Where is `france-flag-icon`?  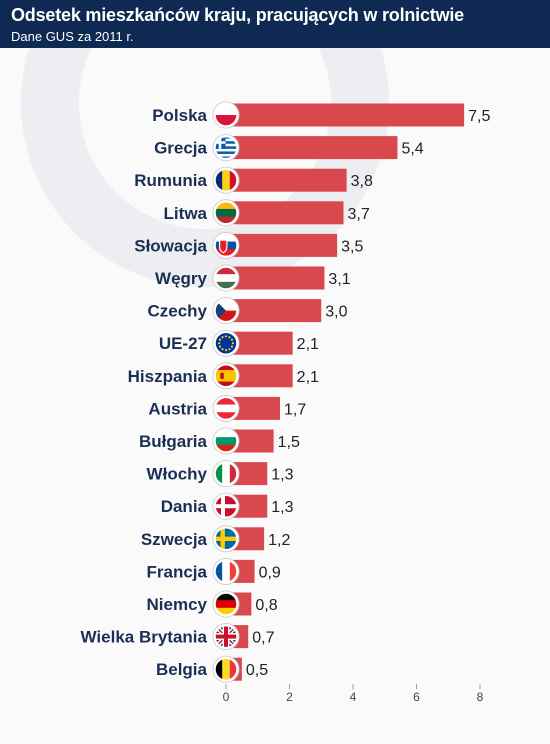
france-flag-icon is located at coordinates (226, 571).